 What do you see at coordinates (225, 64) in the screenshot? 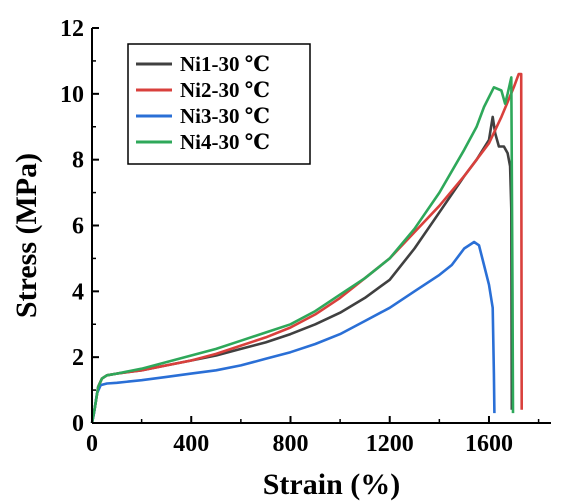
I see `legend-label-1: Ni1-30 ℃` at bounding box center [225, 64].